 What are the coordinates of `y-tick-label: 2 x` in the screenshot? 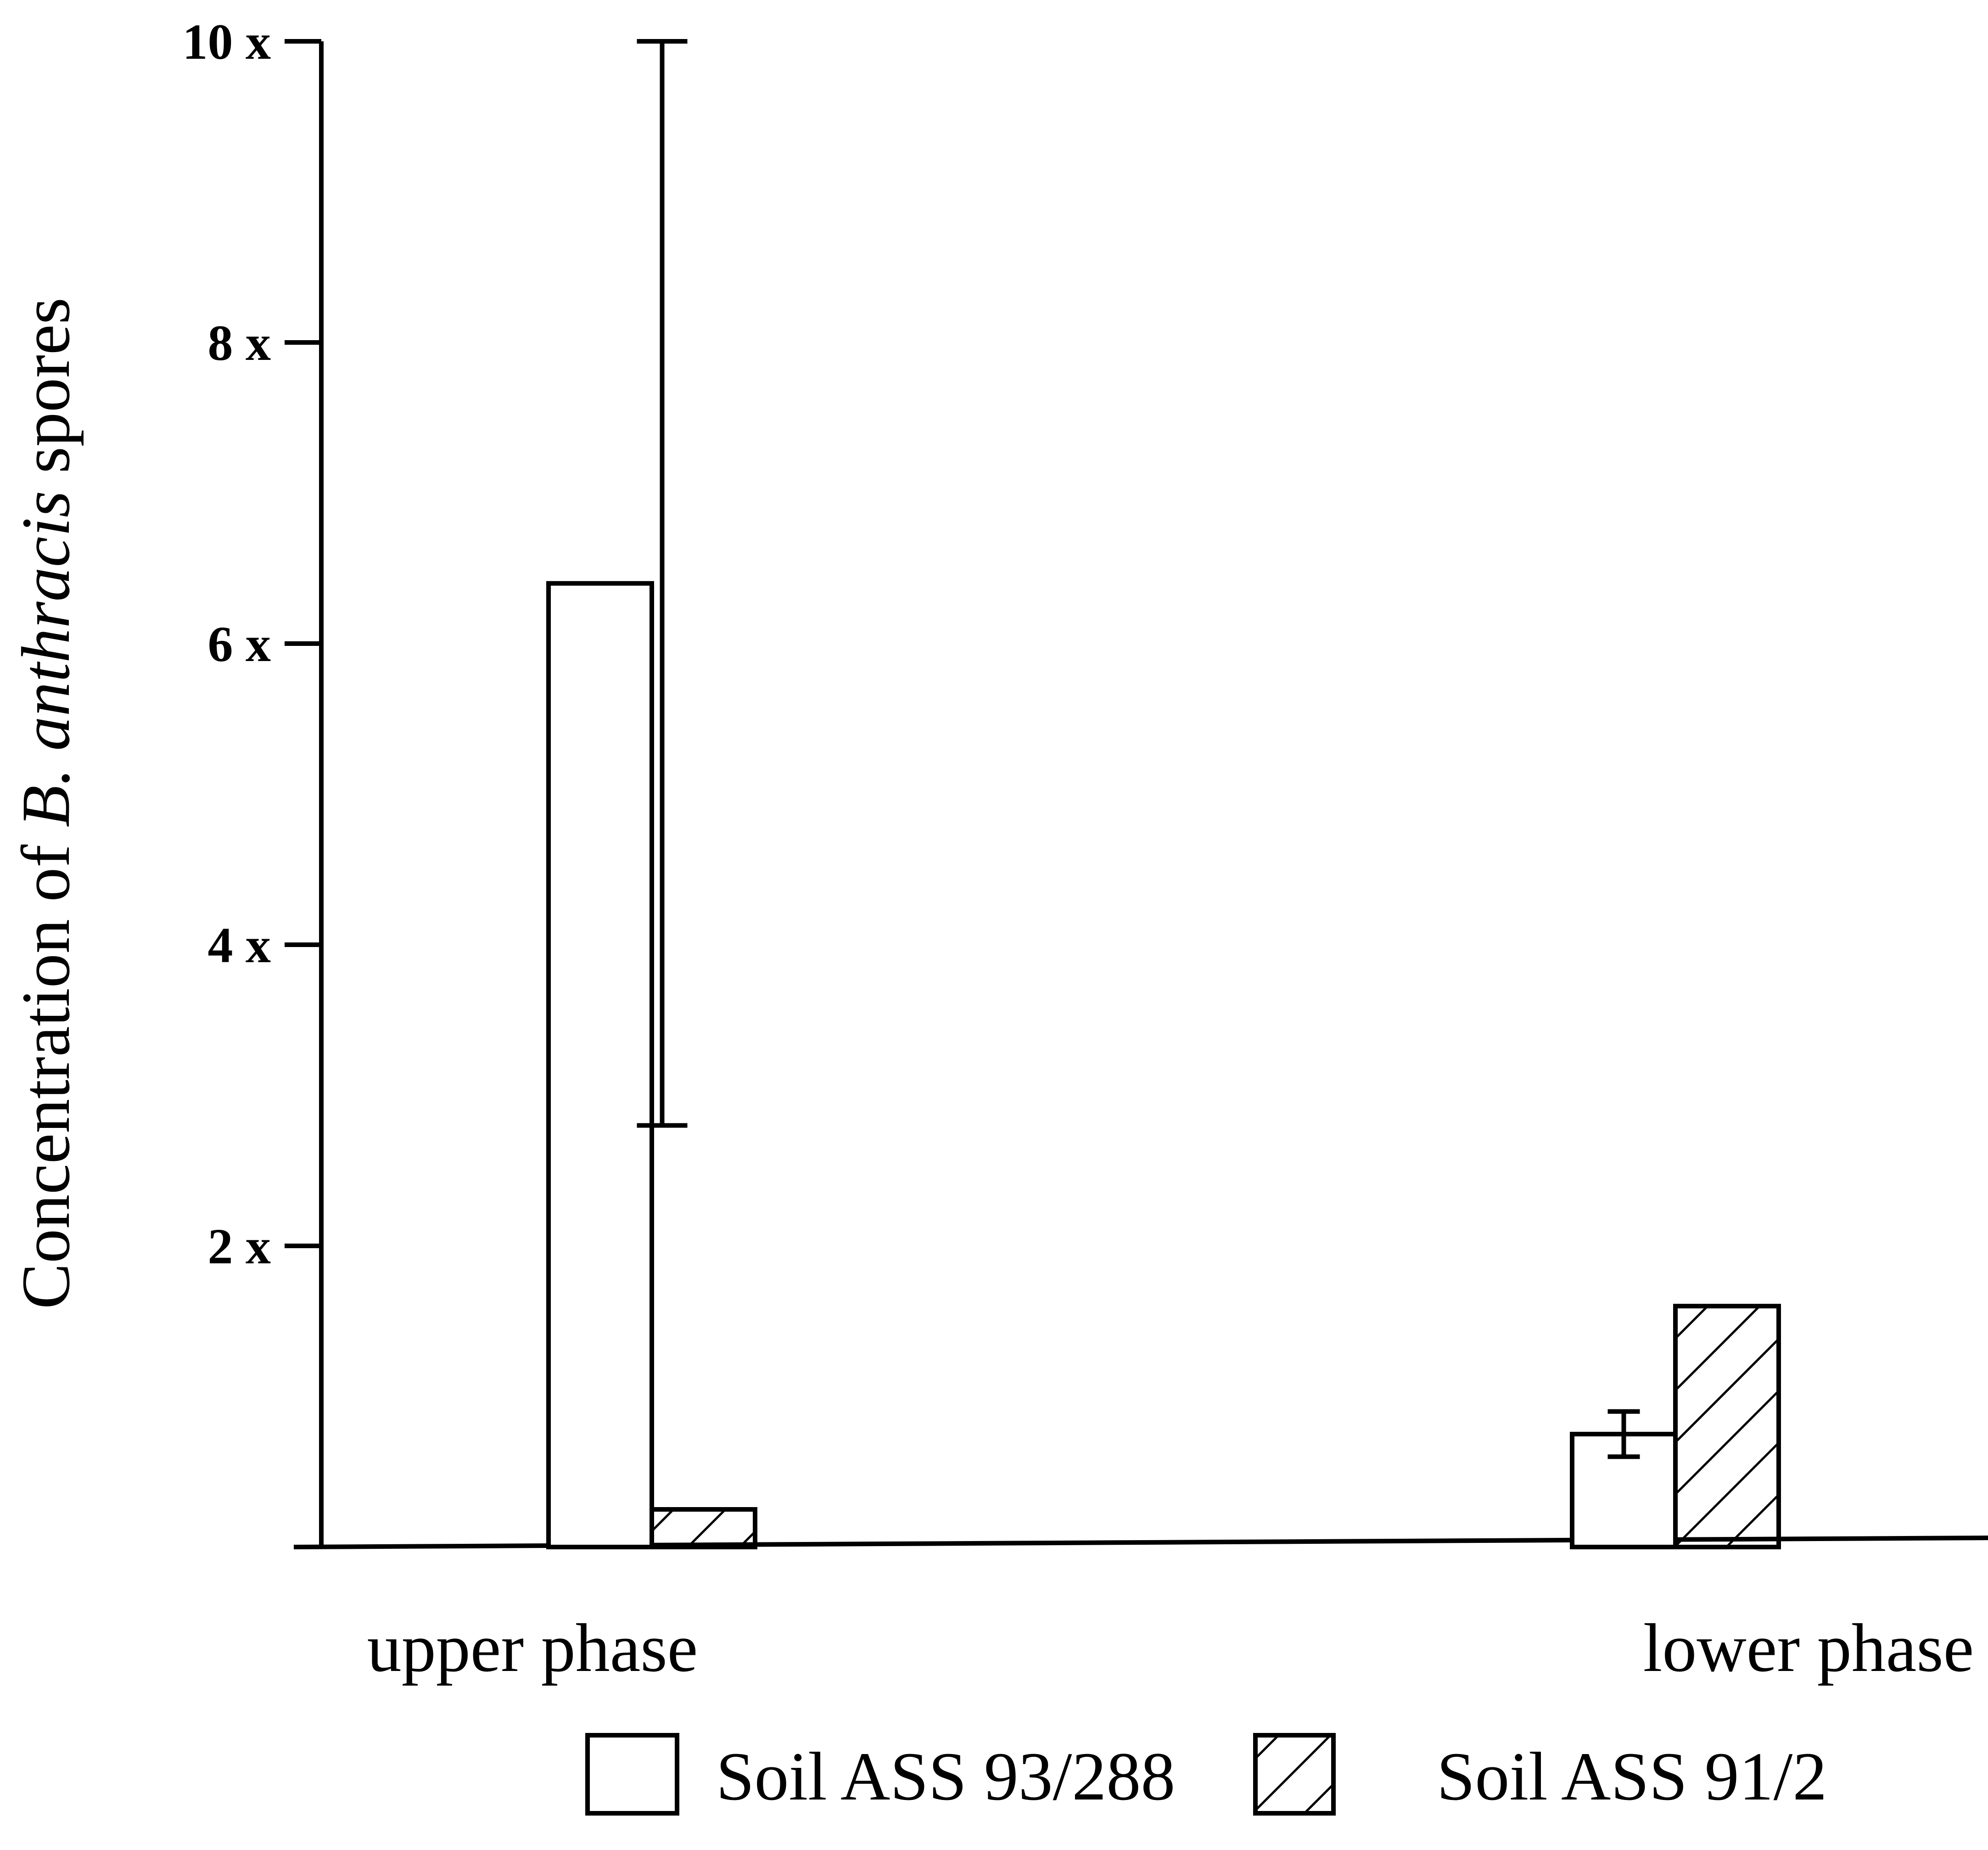 It's located at (239, 1246).